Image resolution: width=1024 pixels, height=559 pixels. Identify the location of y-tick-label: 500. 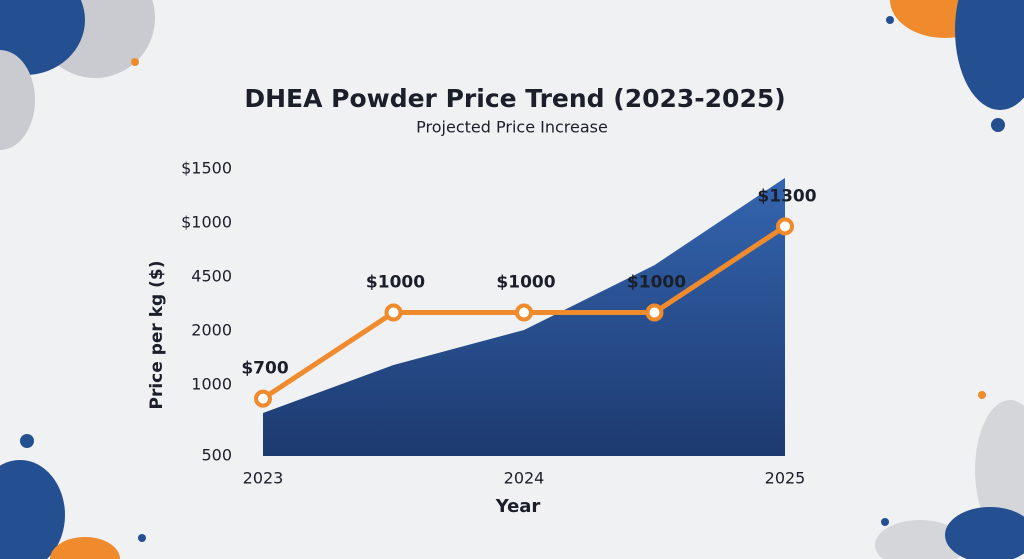
(216, 455).